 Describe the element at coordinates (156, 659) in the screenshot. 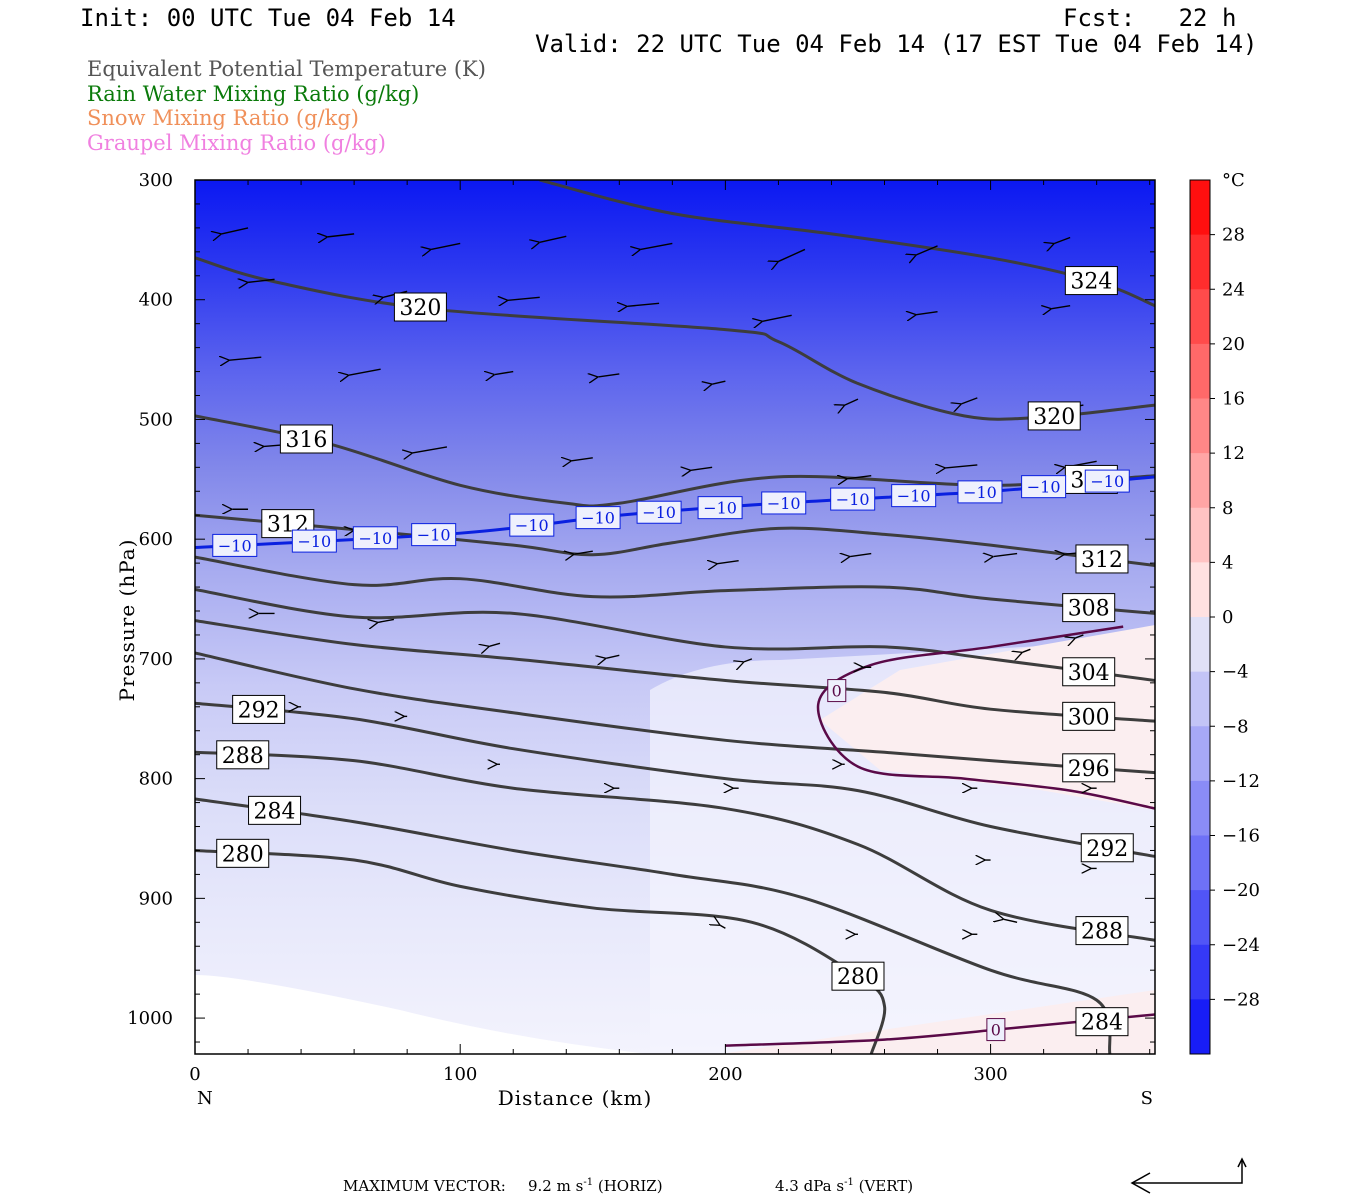

I see `y-tick-label: 700` at that location.